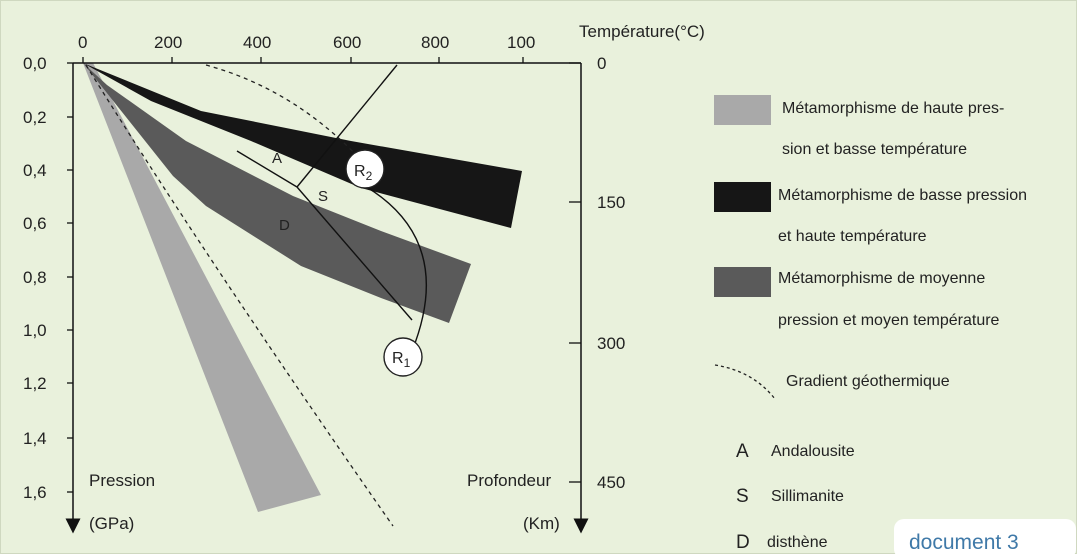  I want to click on disthene-boundary, so click(267, 169).